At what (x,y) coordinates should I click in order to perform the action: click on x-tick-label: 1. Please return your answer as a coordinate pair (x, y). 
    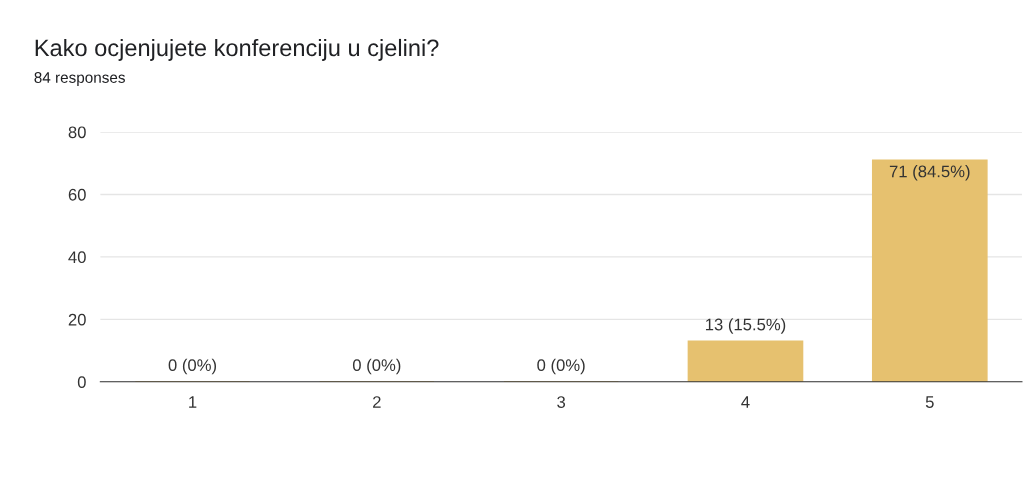
    Looking at the image, I should click on (193, 402).